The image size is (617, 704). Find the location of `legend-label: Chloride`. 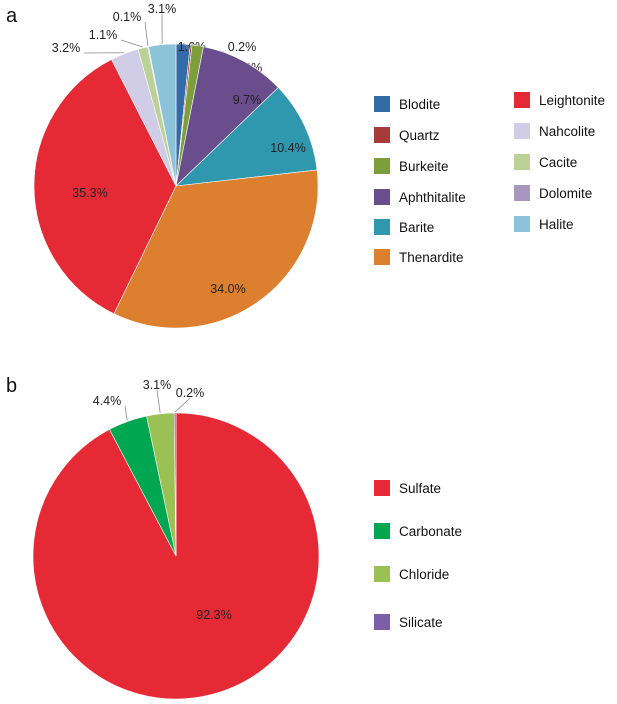

legend-label: Chloride is located at coordinates (424, 574).